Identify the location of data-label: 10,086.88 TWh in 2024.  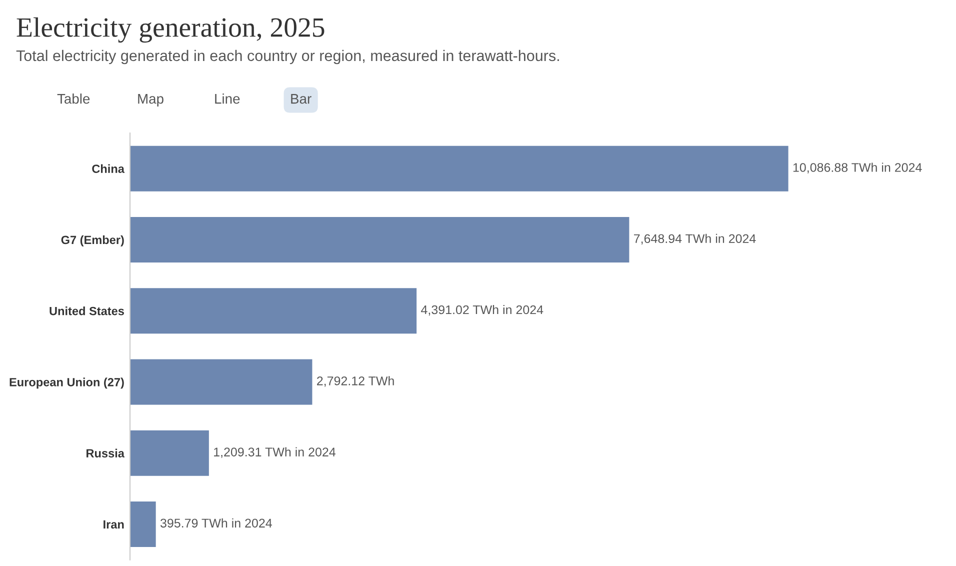
(857, 168).